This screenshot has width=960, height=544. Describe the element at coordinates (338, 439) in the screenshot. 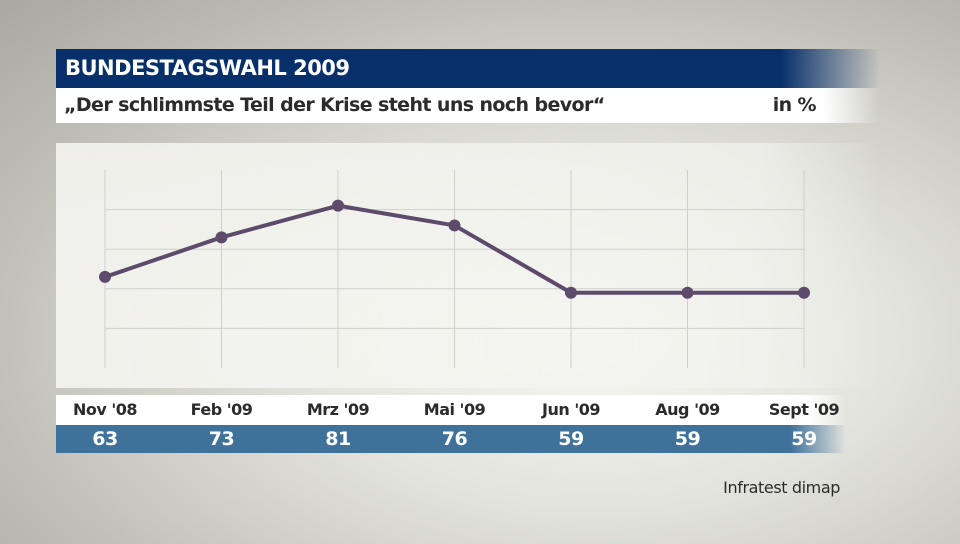

I see `value-label: 81` at that location.